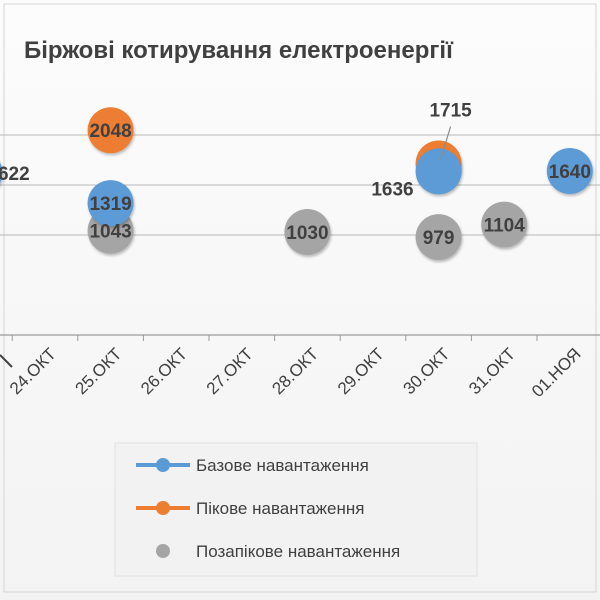 The image size is (600, 600). I want to click on data-label: 1030, so click(307, 233).